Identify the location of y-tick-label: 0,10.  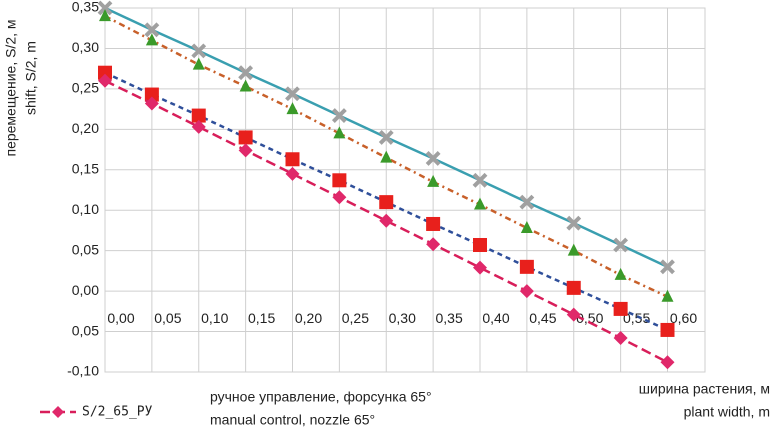
(85, 209).